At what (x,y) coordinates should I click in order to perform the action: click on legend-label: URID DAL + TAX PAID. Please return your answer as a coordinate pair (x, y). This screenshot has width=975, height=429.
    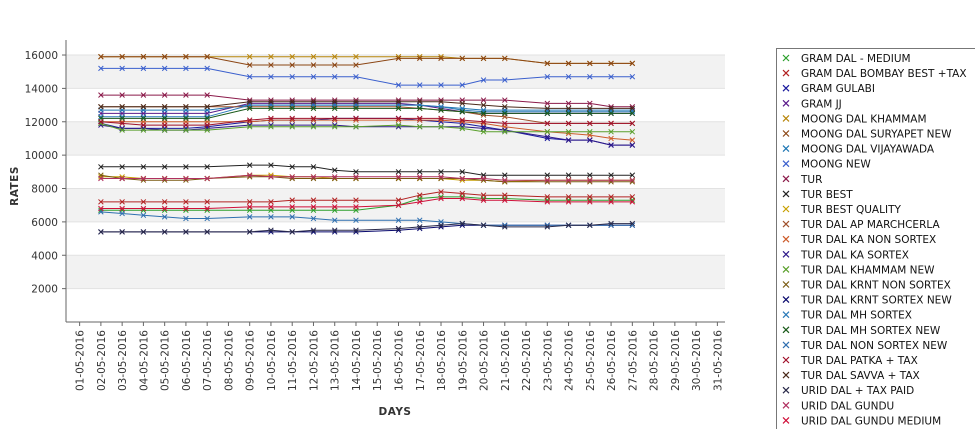
    Looking at the image, I should click on (857, 391).